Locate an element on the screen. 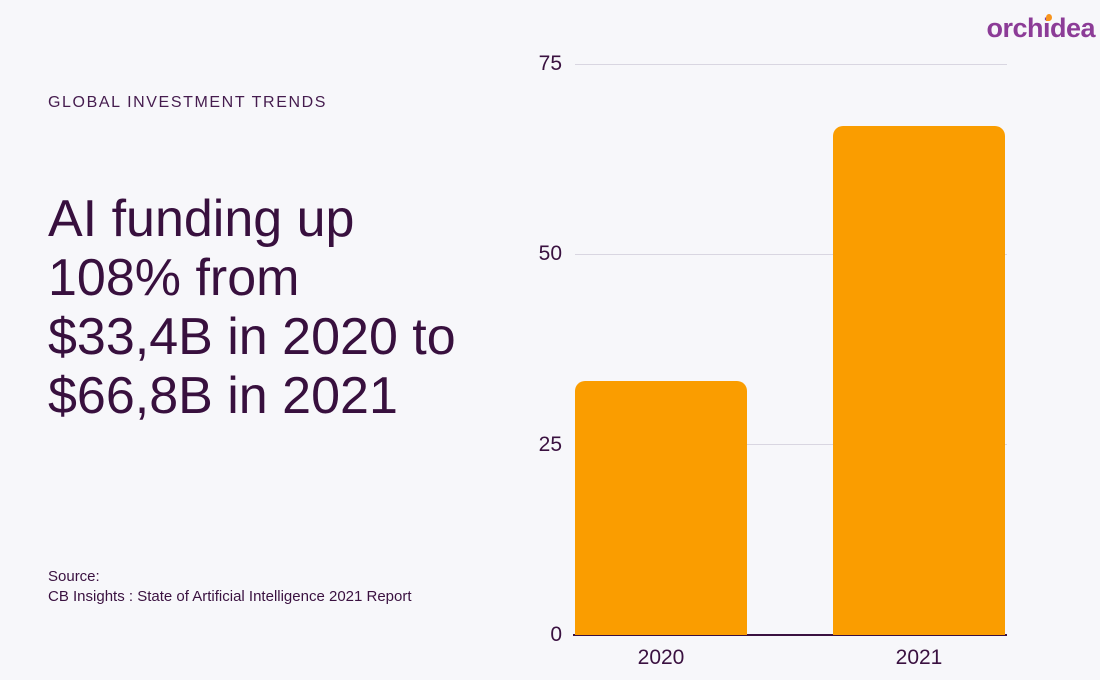 The height and width of the screenshot is (680, 1100). y-axis-tick-label: 0 is located at coordinates (556, 634).